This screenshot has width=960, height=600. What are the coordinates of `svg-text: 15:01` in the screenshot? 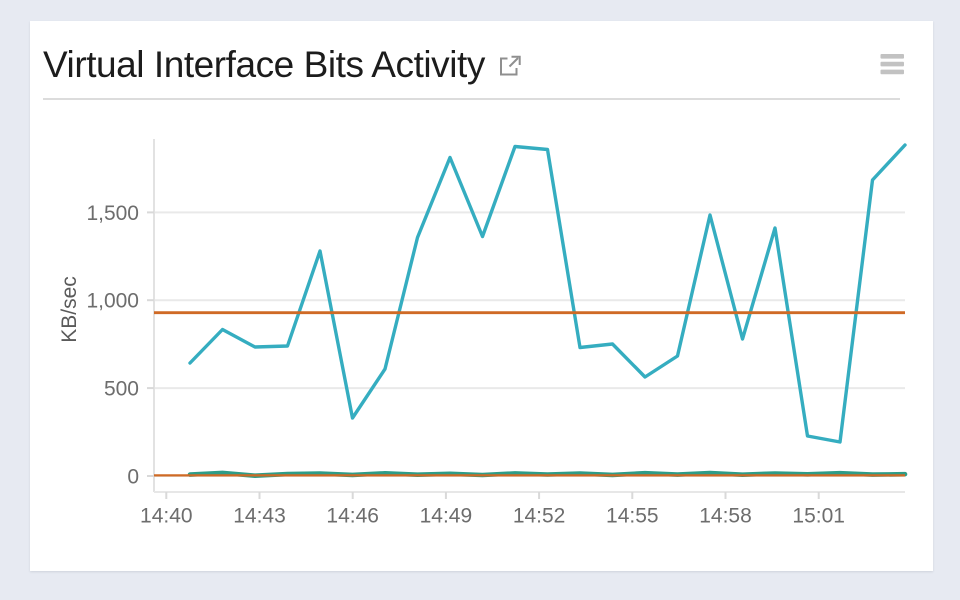 It's located at (818, 516).